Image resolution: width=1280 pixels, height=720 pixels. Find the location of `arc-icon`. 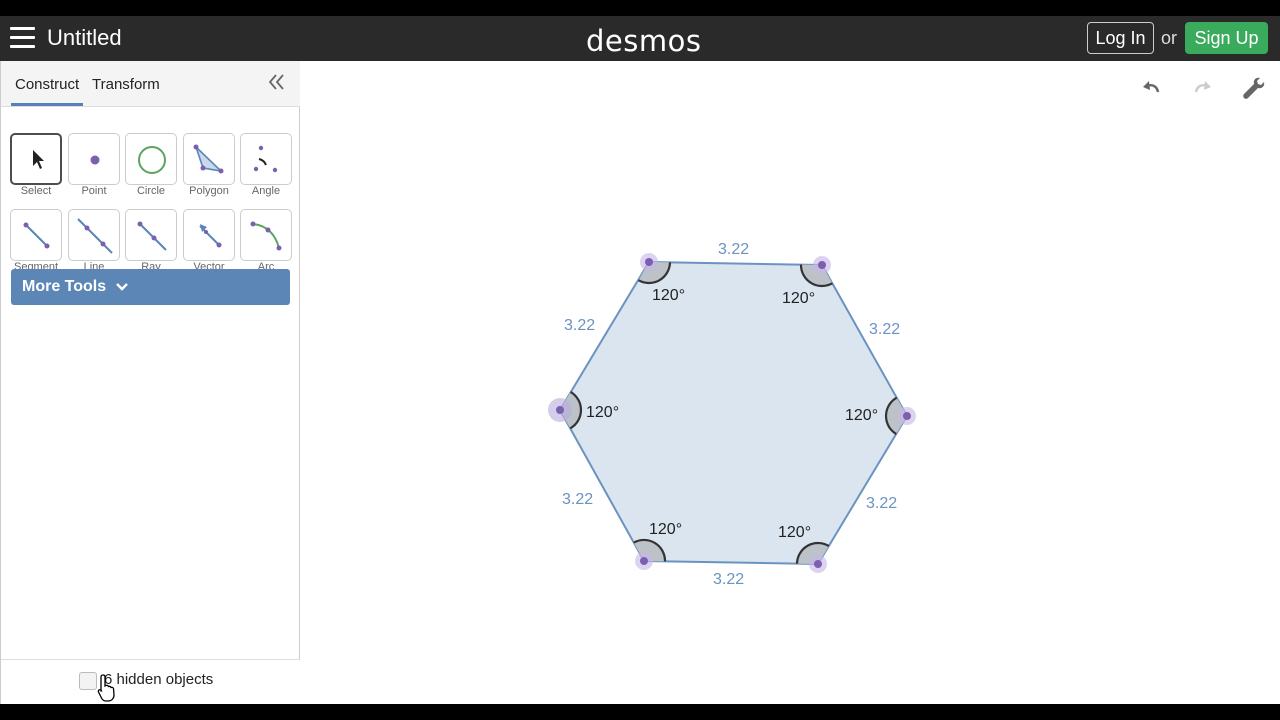

arc-icon is located at coordinates (266, 236).